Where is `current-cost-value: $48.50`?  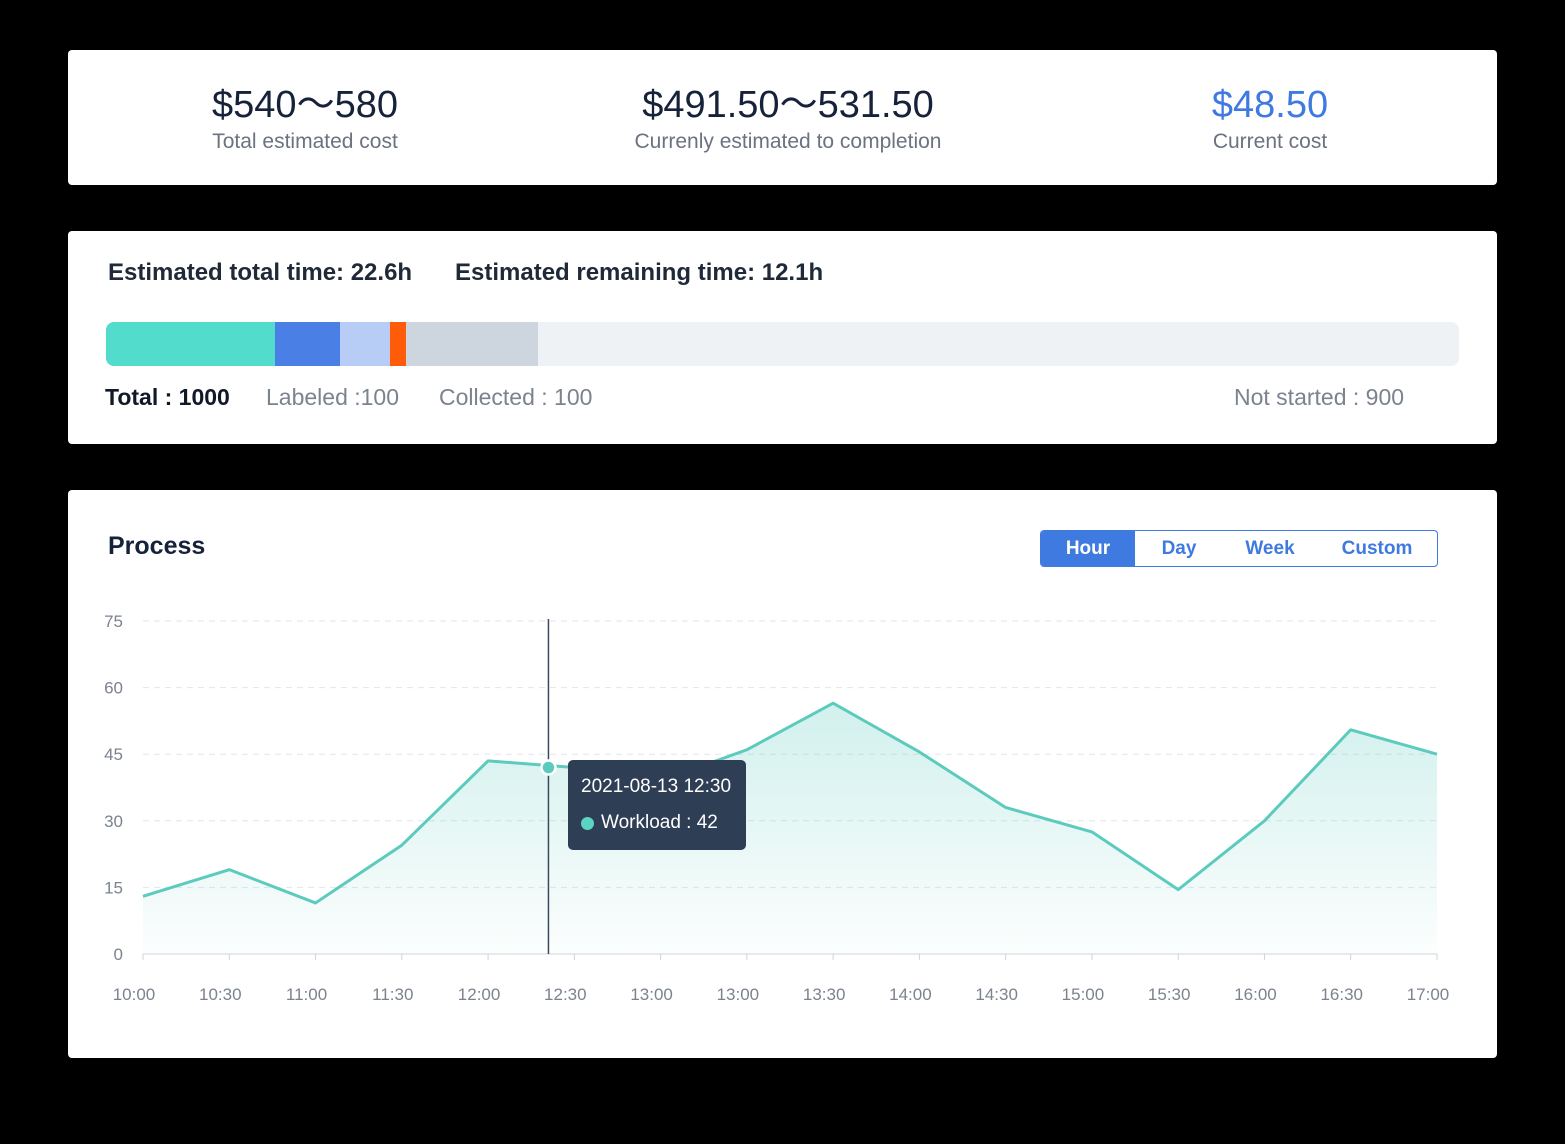
current-cost-value: $48.50 is located at coordinates (1270, 105).